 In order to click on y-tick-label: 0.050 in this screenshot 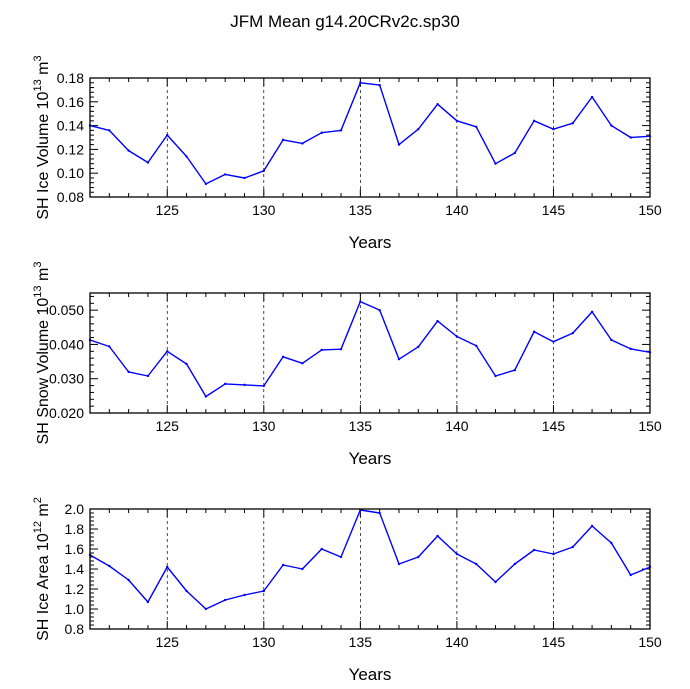, I will do `click(66, 310)`.